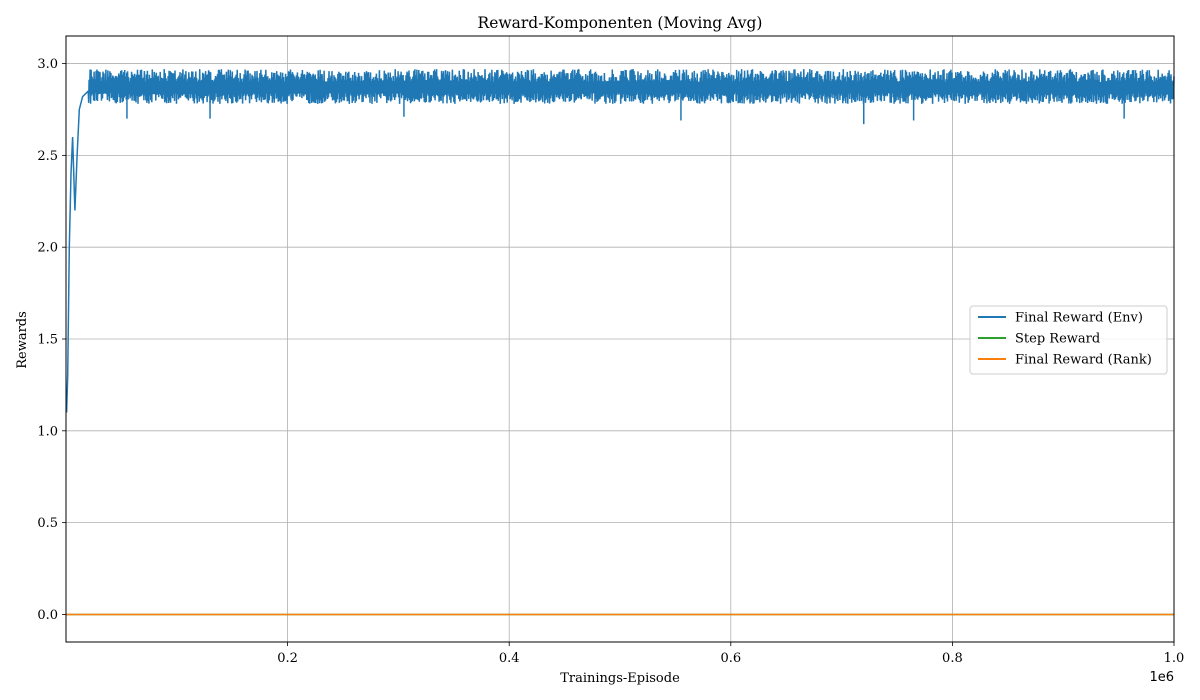 This screenshot has width=1200, height=700. Describe the element at coordinates (47, 156) in the screenshot. I see `y-tick-label: 2.5` at that location.